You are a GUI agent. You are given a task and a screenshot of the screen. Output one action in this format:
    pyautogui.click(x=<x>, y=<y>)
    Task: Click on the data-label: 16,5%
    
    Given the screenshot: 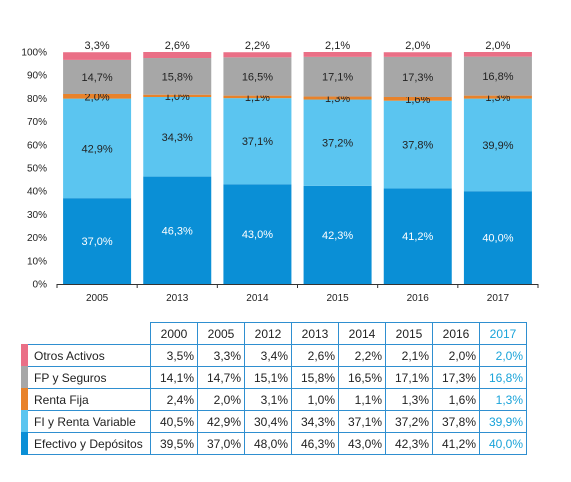 What is the action you would take?
    pyautogui.click(x=257, y=77)
    